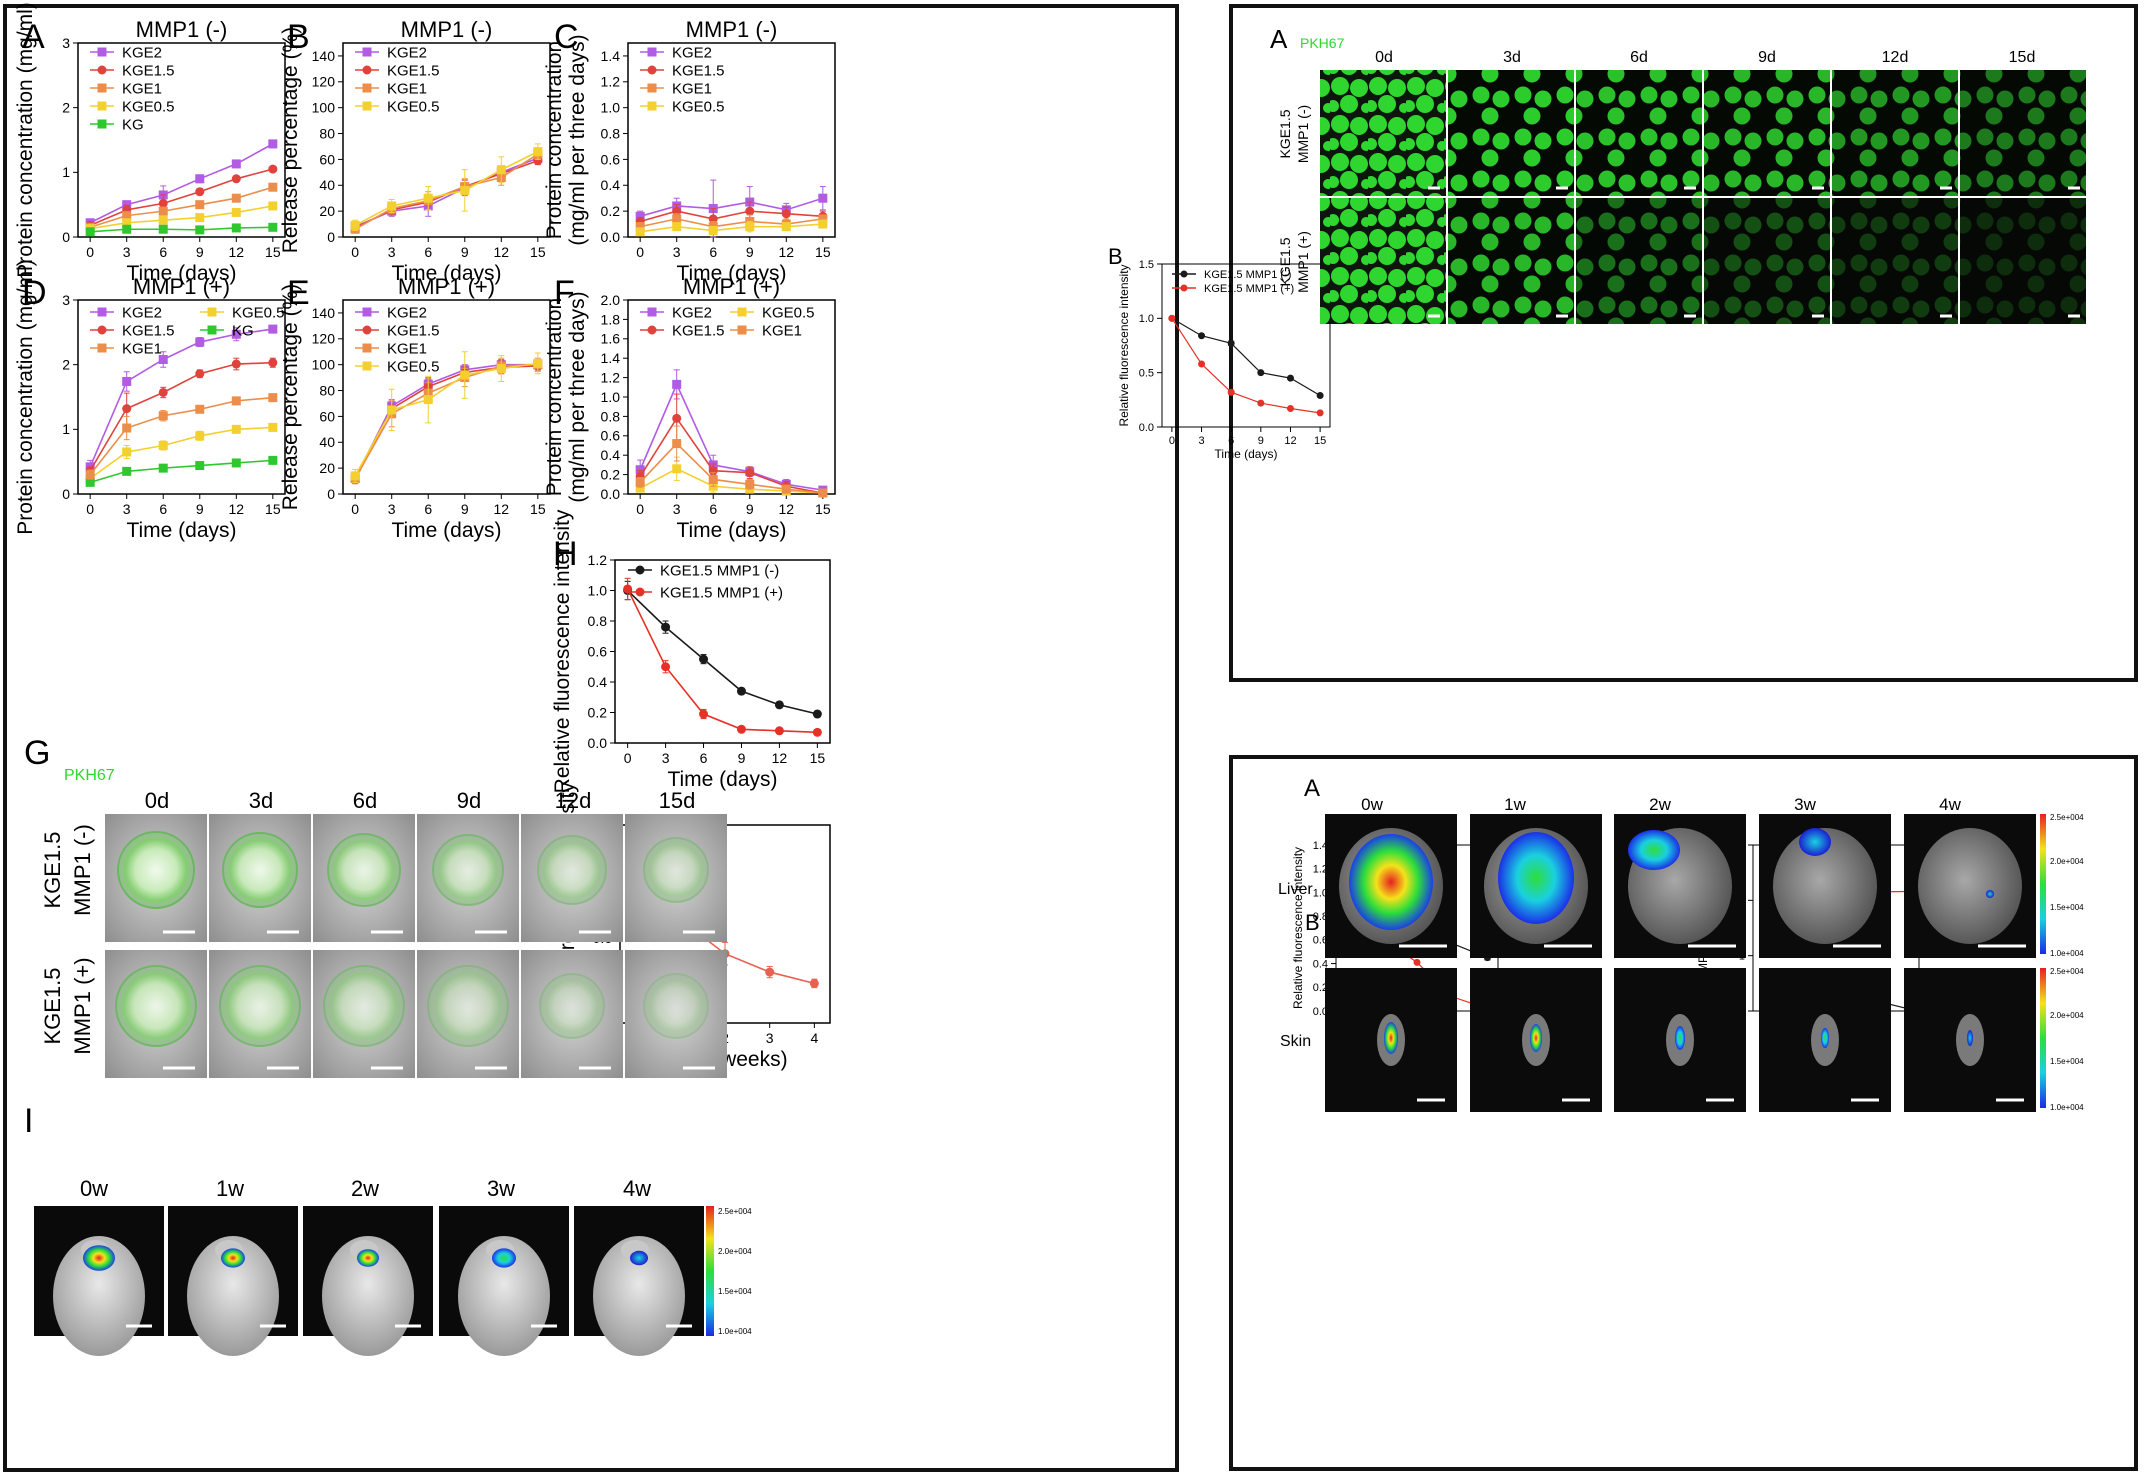 Image resolution: width=2144 pixels, height=1480 pixels. I want to click on y-axis-label: Protein concentration (mg/ml), so click(25, 139).